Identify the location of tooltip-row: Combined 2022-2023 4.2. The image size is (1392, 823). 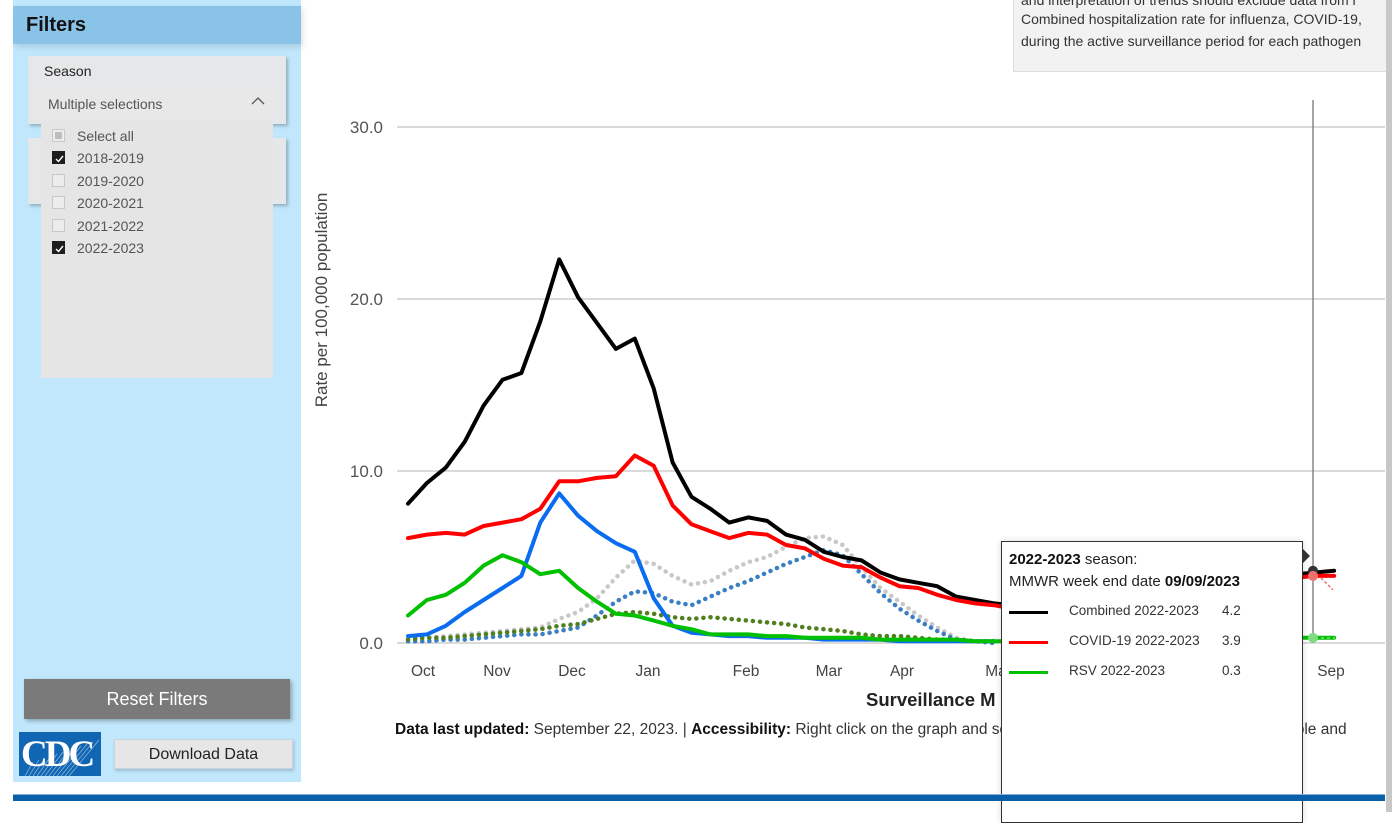
(1151, 612).